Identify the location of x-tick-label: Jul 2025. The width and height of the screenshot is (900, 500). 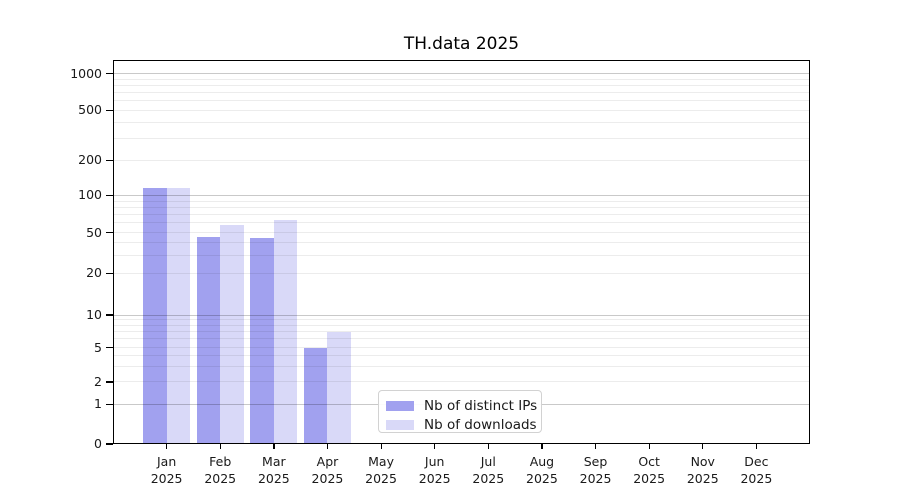
(488, 470).